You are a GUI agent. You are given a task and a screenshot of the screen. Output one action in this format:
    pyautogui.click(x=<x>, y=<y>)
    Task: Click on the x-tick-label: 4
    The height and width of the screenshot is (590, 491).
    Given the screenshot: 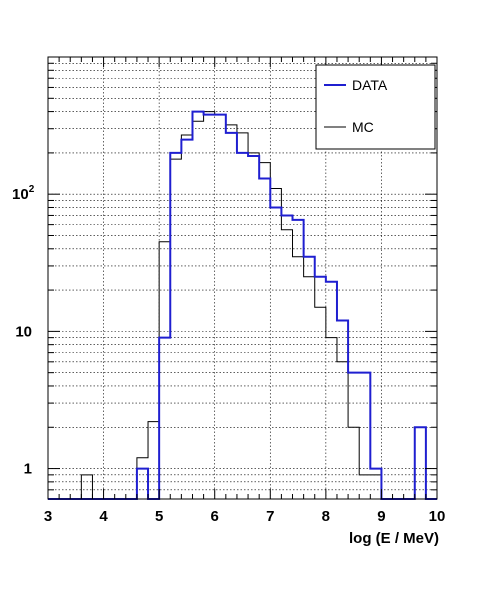 What is the action you would take?
    pyautogui.click(x=103, y=516)
    